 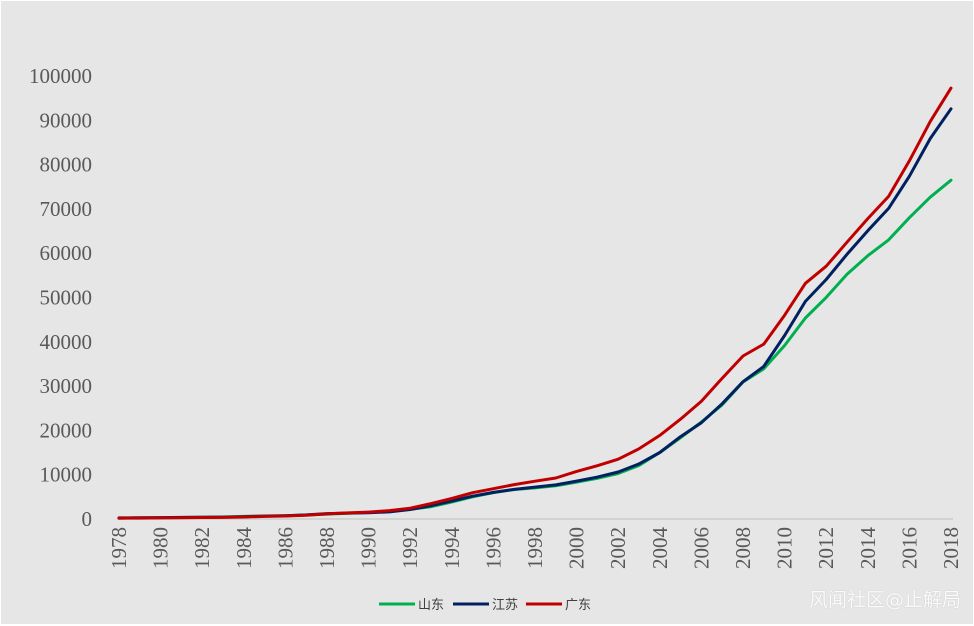 I want to click on x-tick-label: 1980, so click(x=161, y=548).